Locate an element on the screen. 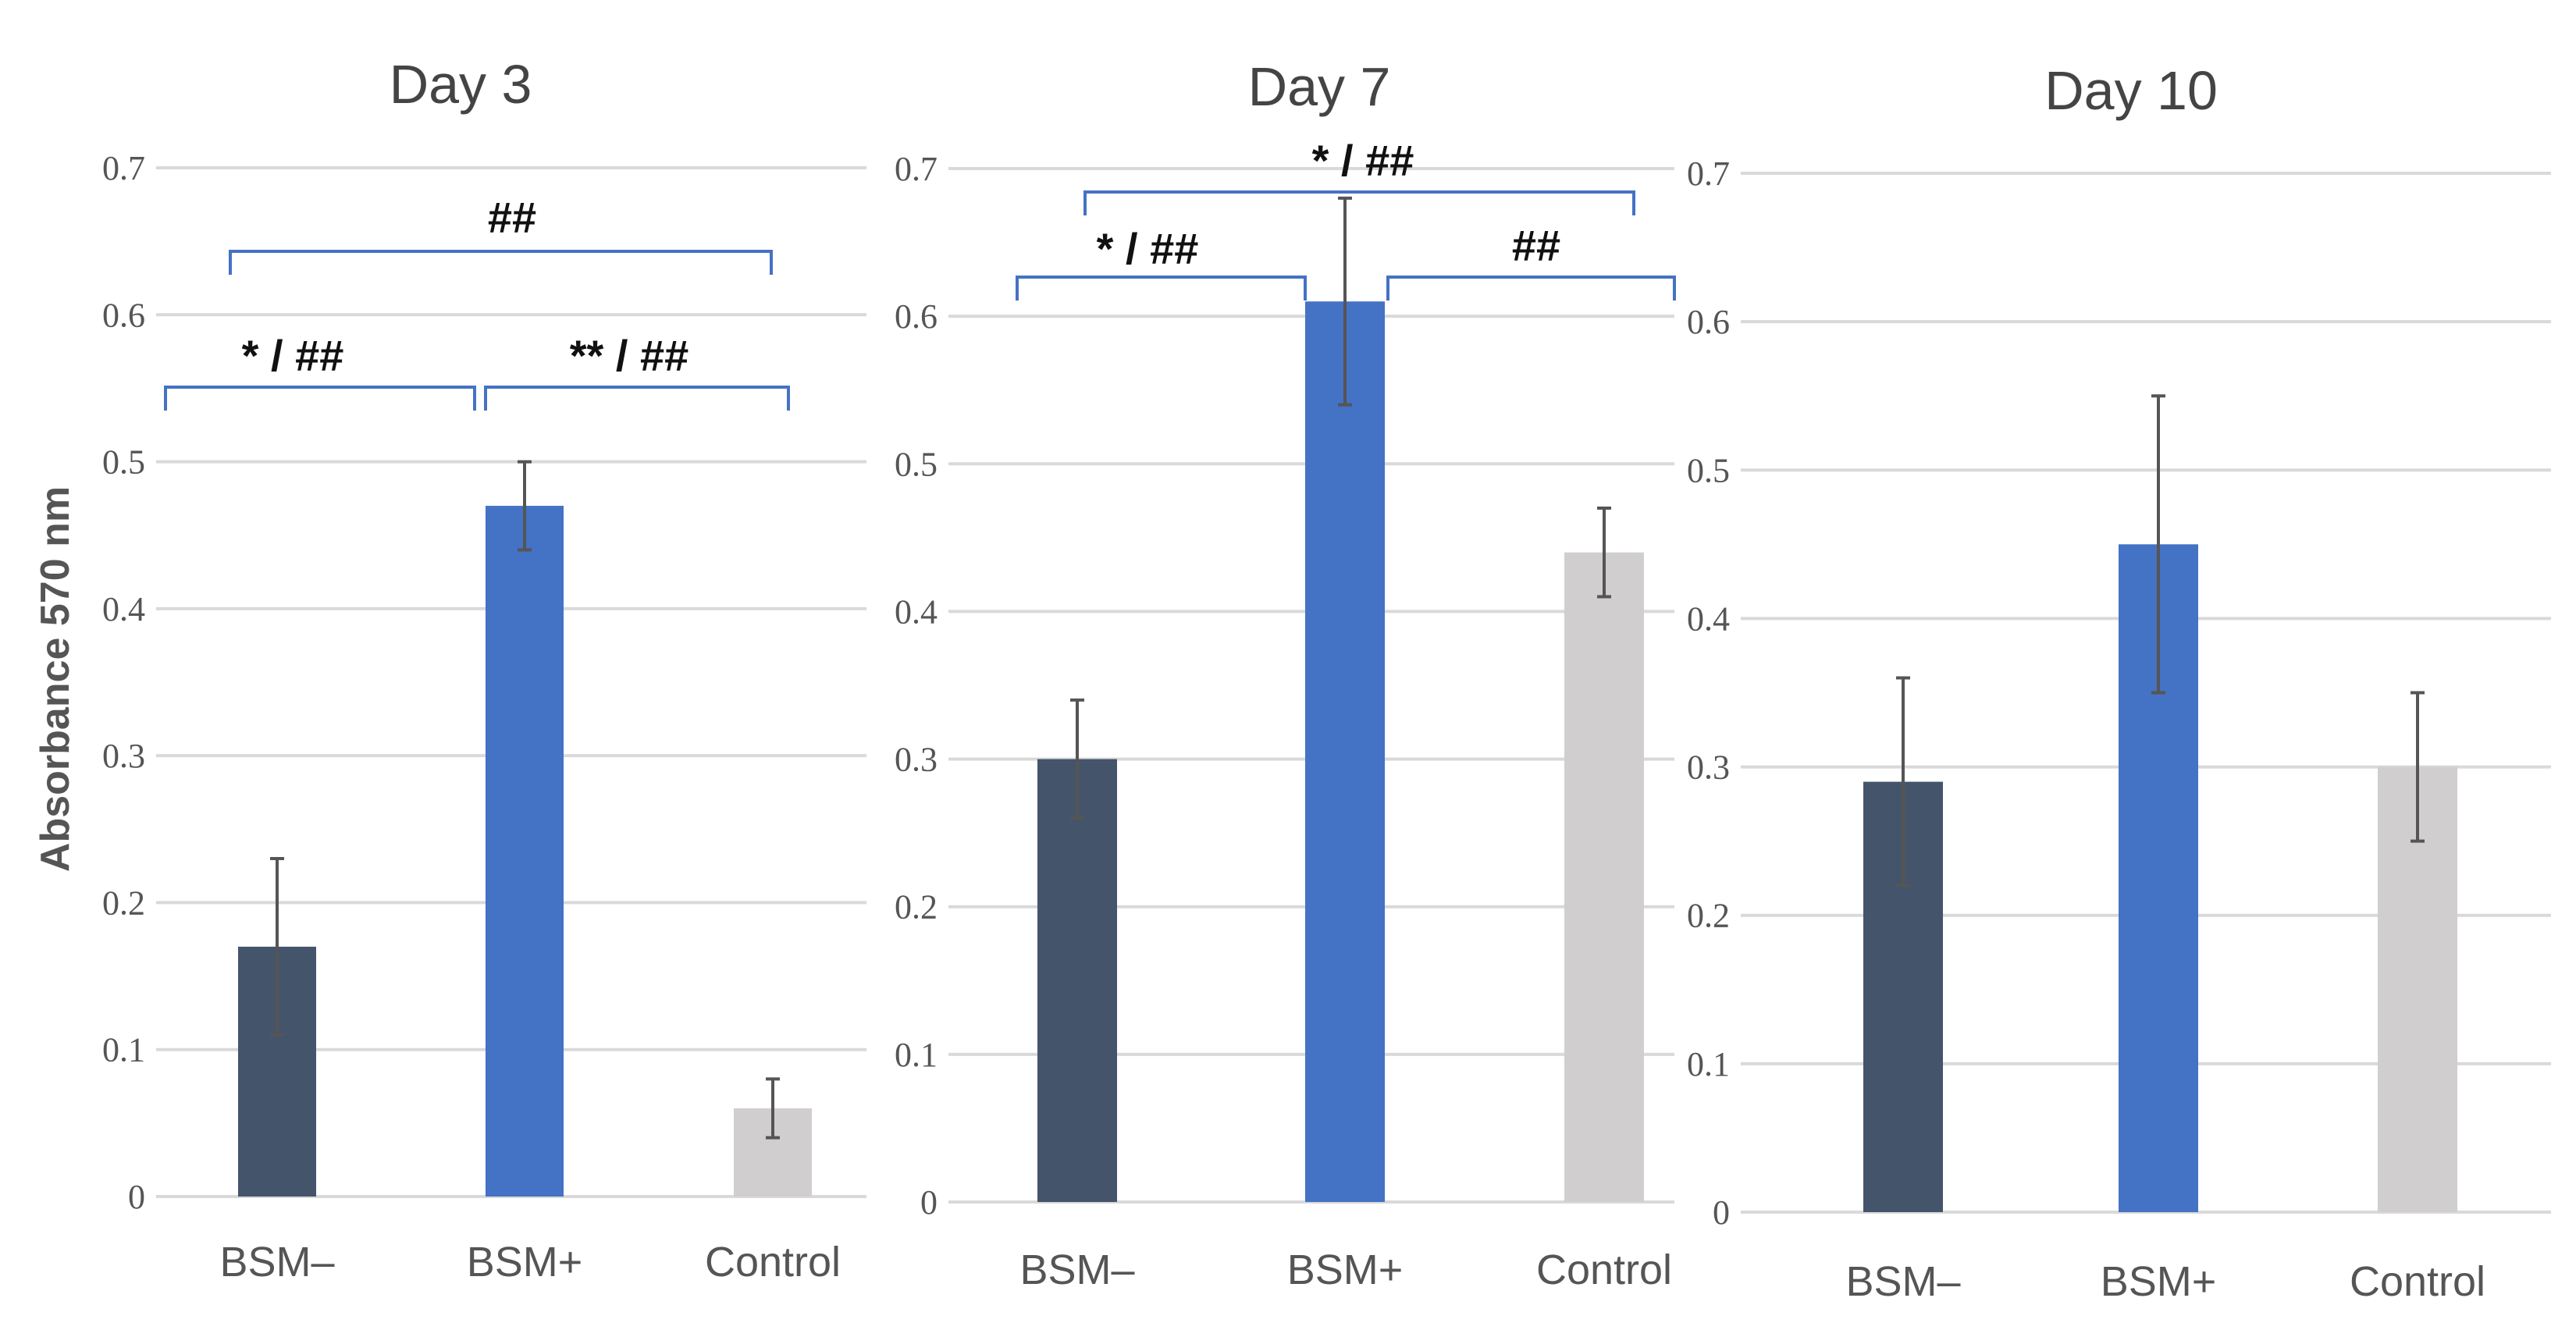 This screenshot has width=2576, height=1330. y-axis-label: Absorbance 570 nm is located at coordinates (56, 679).